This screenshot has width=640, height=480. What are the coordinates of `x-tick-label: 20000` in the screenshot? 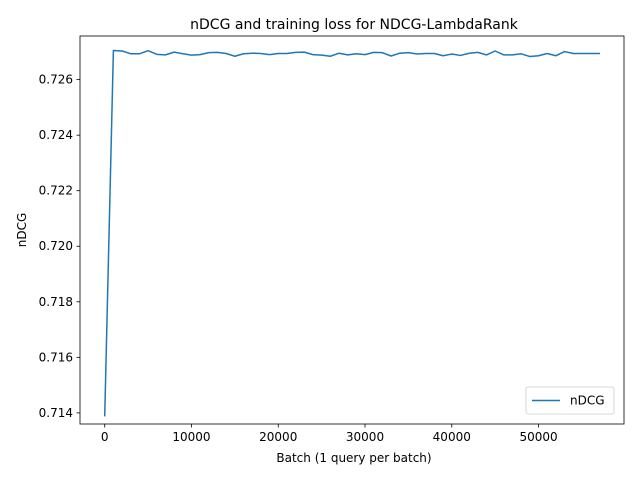 It's located at (278, 437).